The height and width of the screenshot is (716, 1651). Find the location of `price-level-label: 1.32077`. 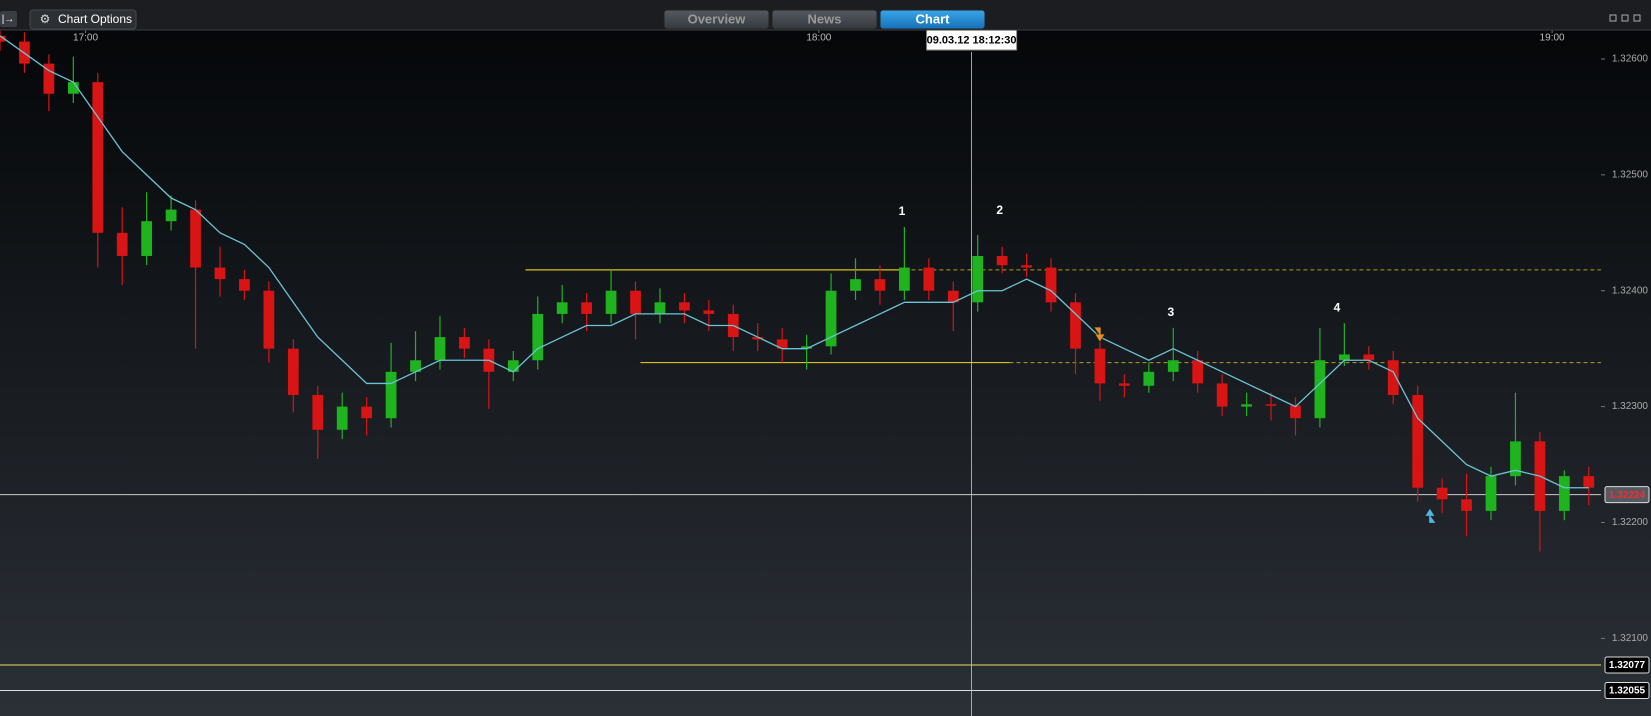

price-level-label: 1.32077 is located at coordinates (1627, 665).